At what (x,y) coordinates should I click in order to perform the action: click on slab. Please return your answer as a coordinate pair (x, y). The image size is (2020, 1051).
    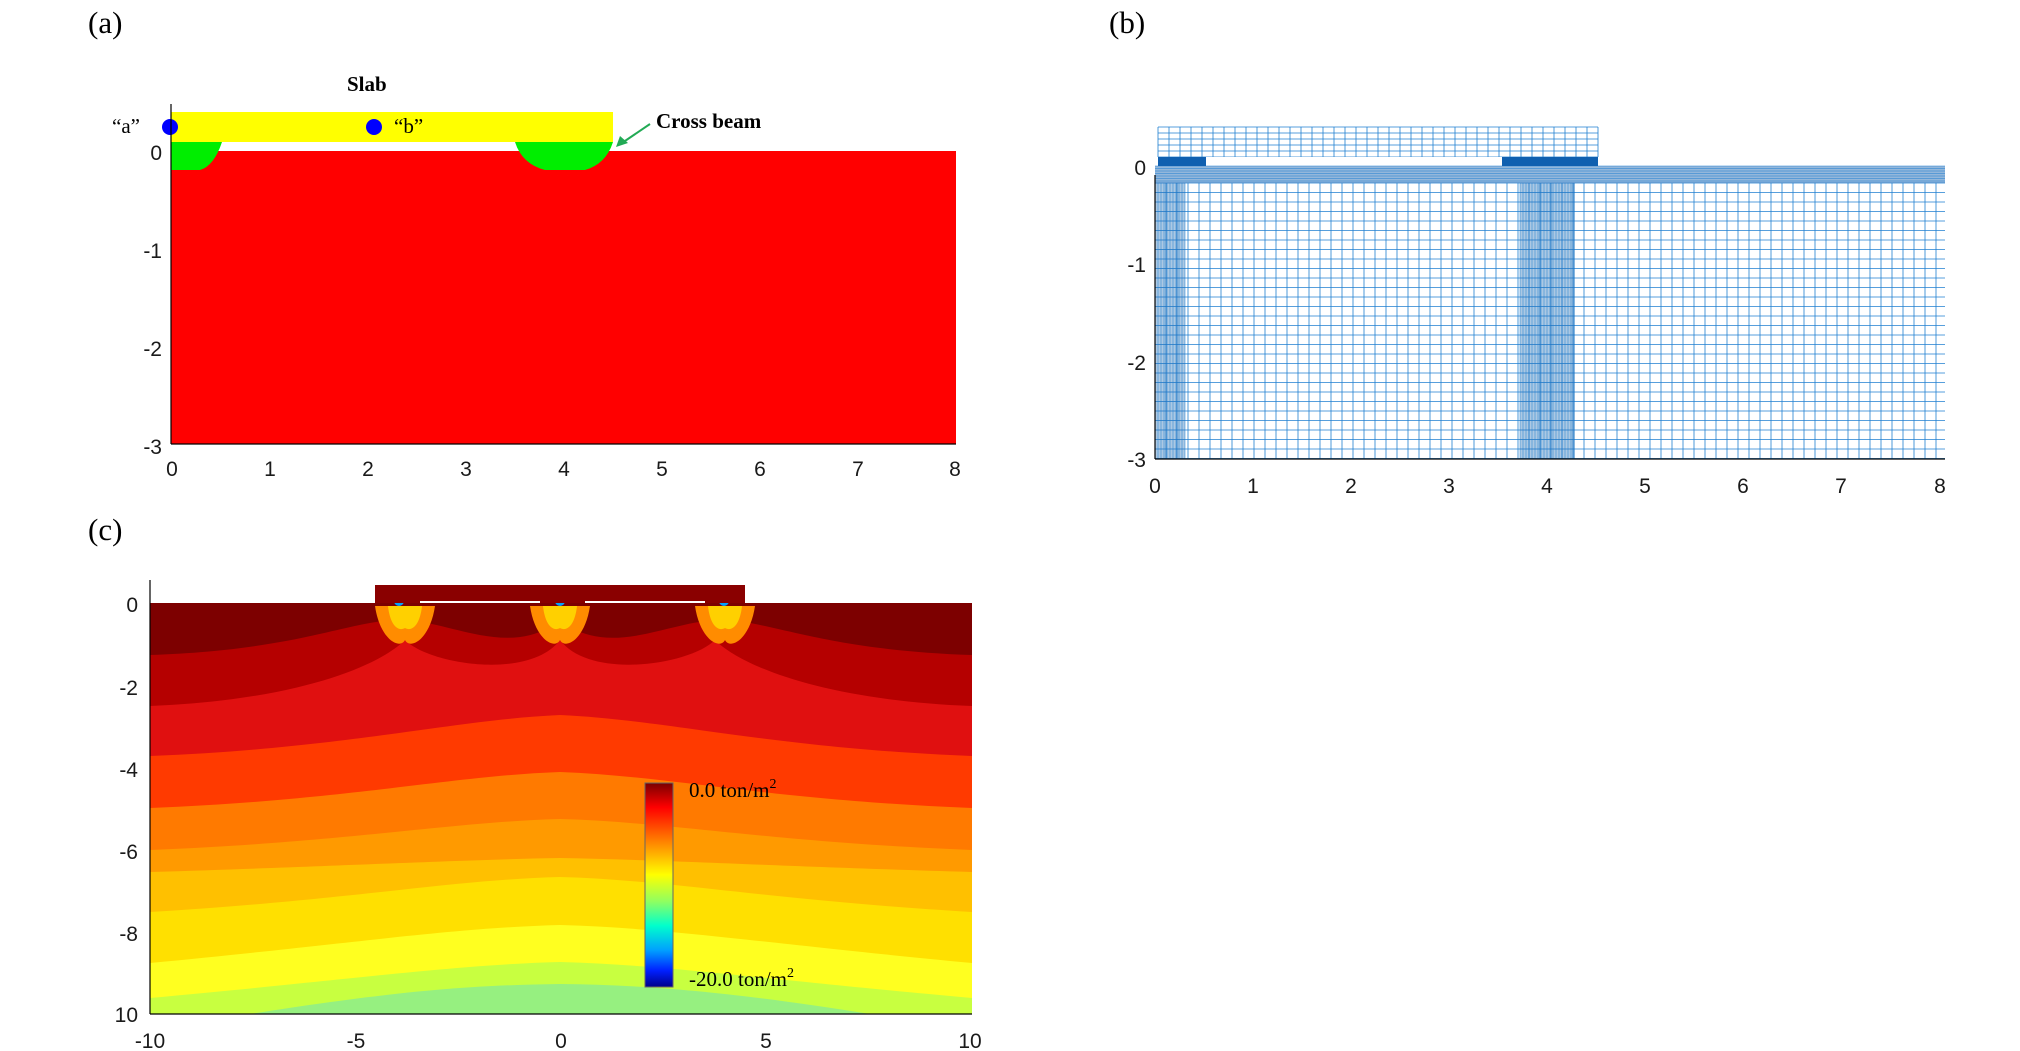
    Looking at the image, I should click on (392, 127).